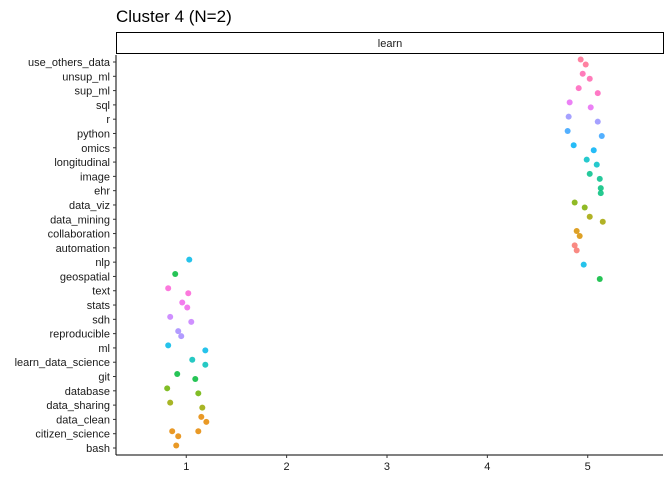 The image size is (672, 480). I want to click on facet-strip, so click(390, 43).